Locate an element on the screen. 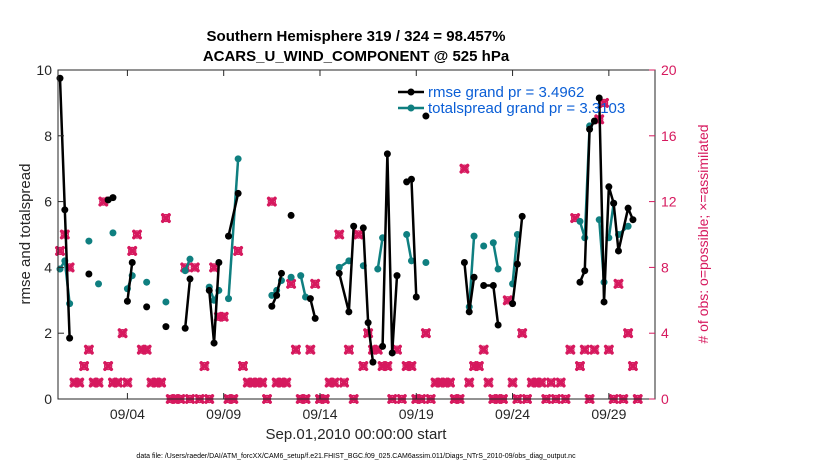 The height and width of the screenshot is (470, 830). x-tick-label: 09/24 is located at coordinates (512, 414).